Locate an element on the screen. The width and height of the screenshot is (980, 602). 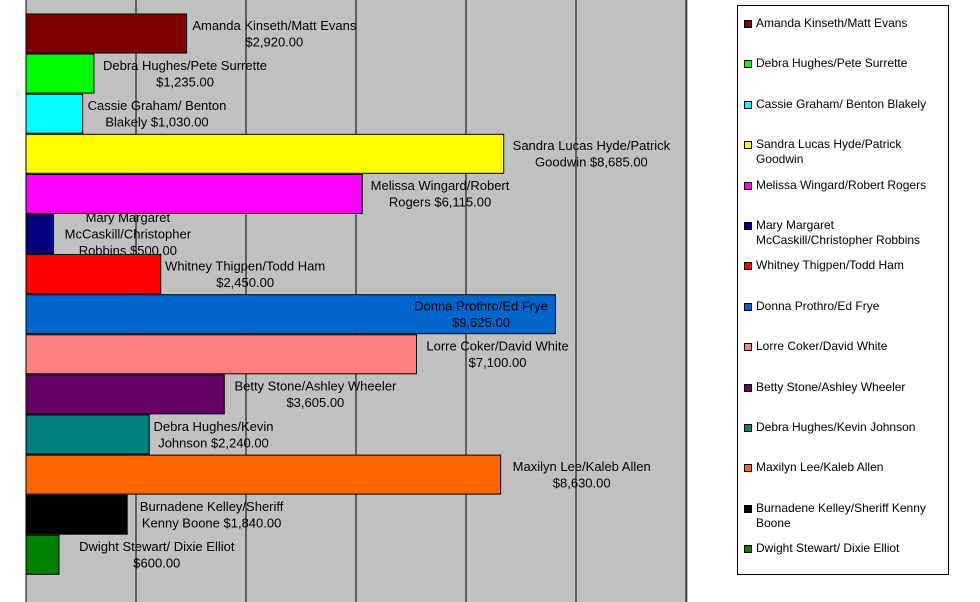
legend-item: Debra Hughes/Pete Surrette is located at coordinates (844, 63).